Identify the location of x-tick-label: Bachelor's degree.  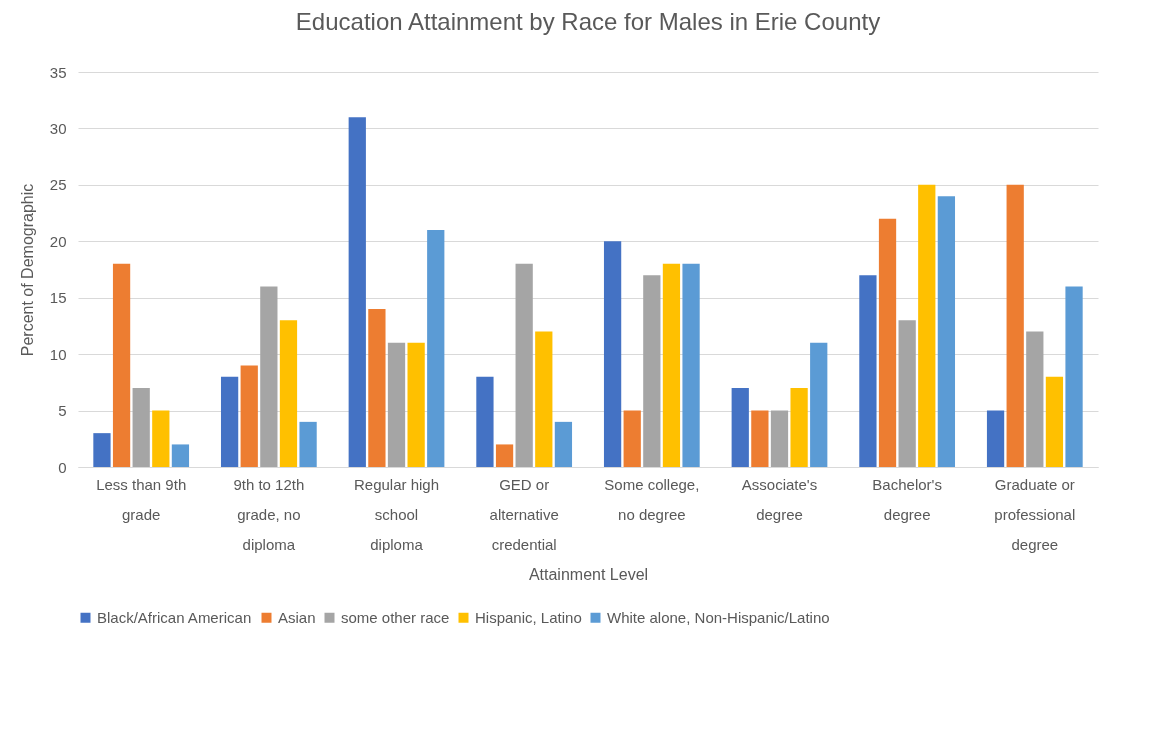
(907, 499).